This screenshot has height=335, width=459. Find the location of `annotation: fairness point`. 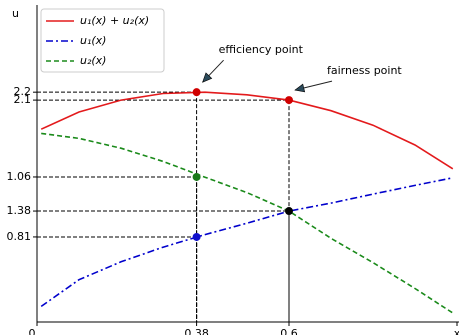

annotation: fairness point is located at coordinates (364, 70).